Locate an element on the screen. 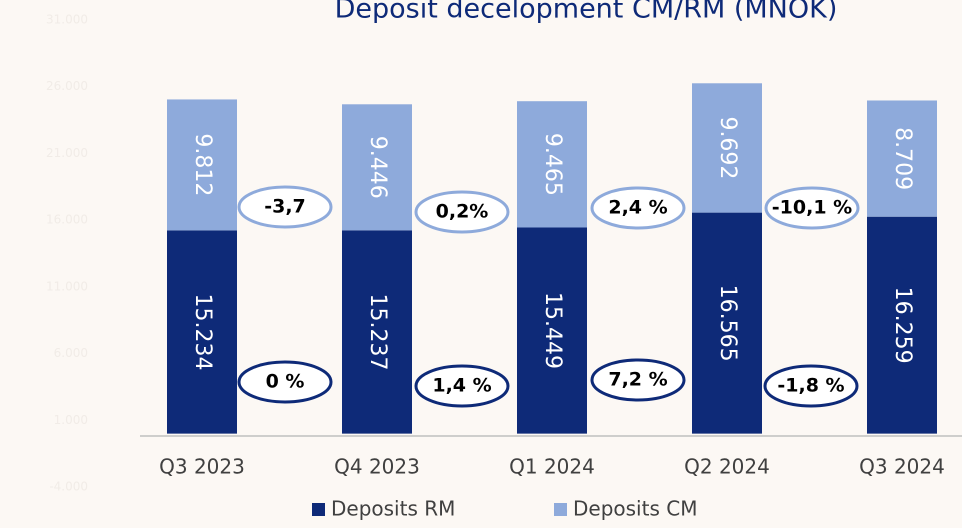  data-label: 8.709 is located at coordinates (902, 158).